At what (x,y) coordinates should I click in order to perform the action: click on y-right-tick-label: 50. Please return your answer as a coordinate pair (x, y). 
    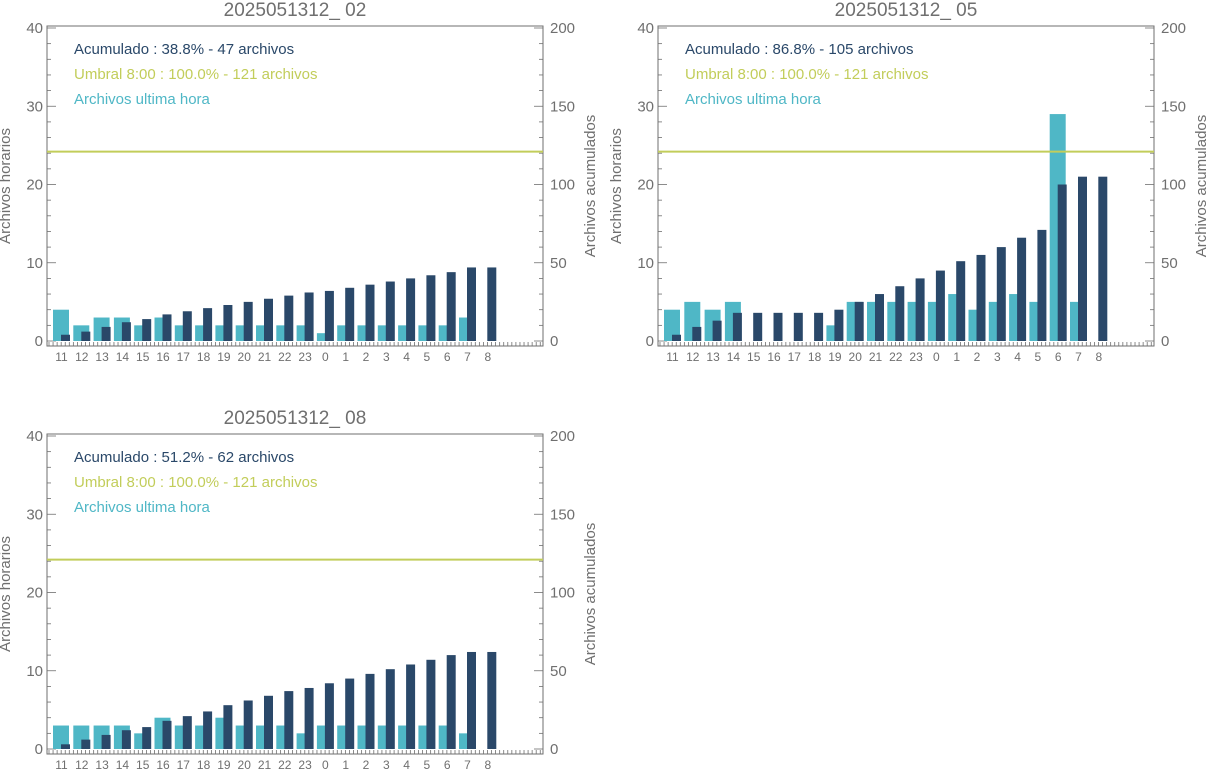
    Looking at the image, I should click on (558, 671).